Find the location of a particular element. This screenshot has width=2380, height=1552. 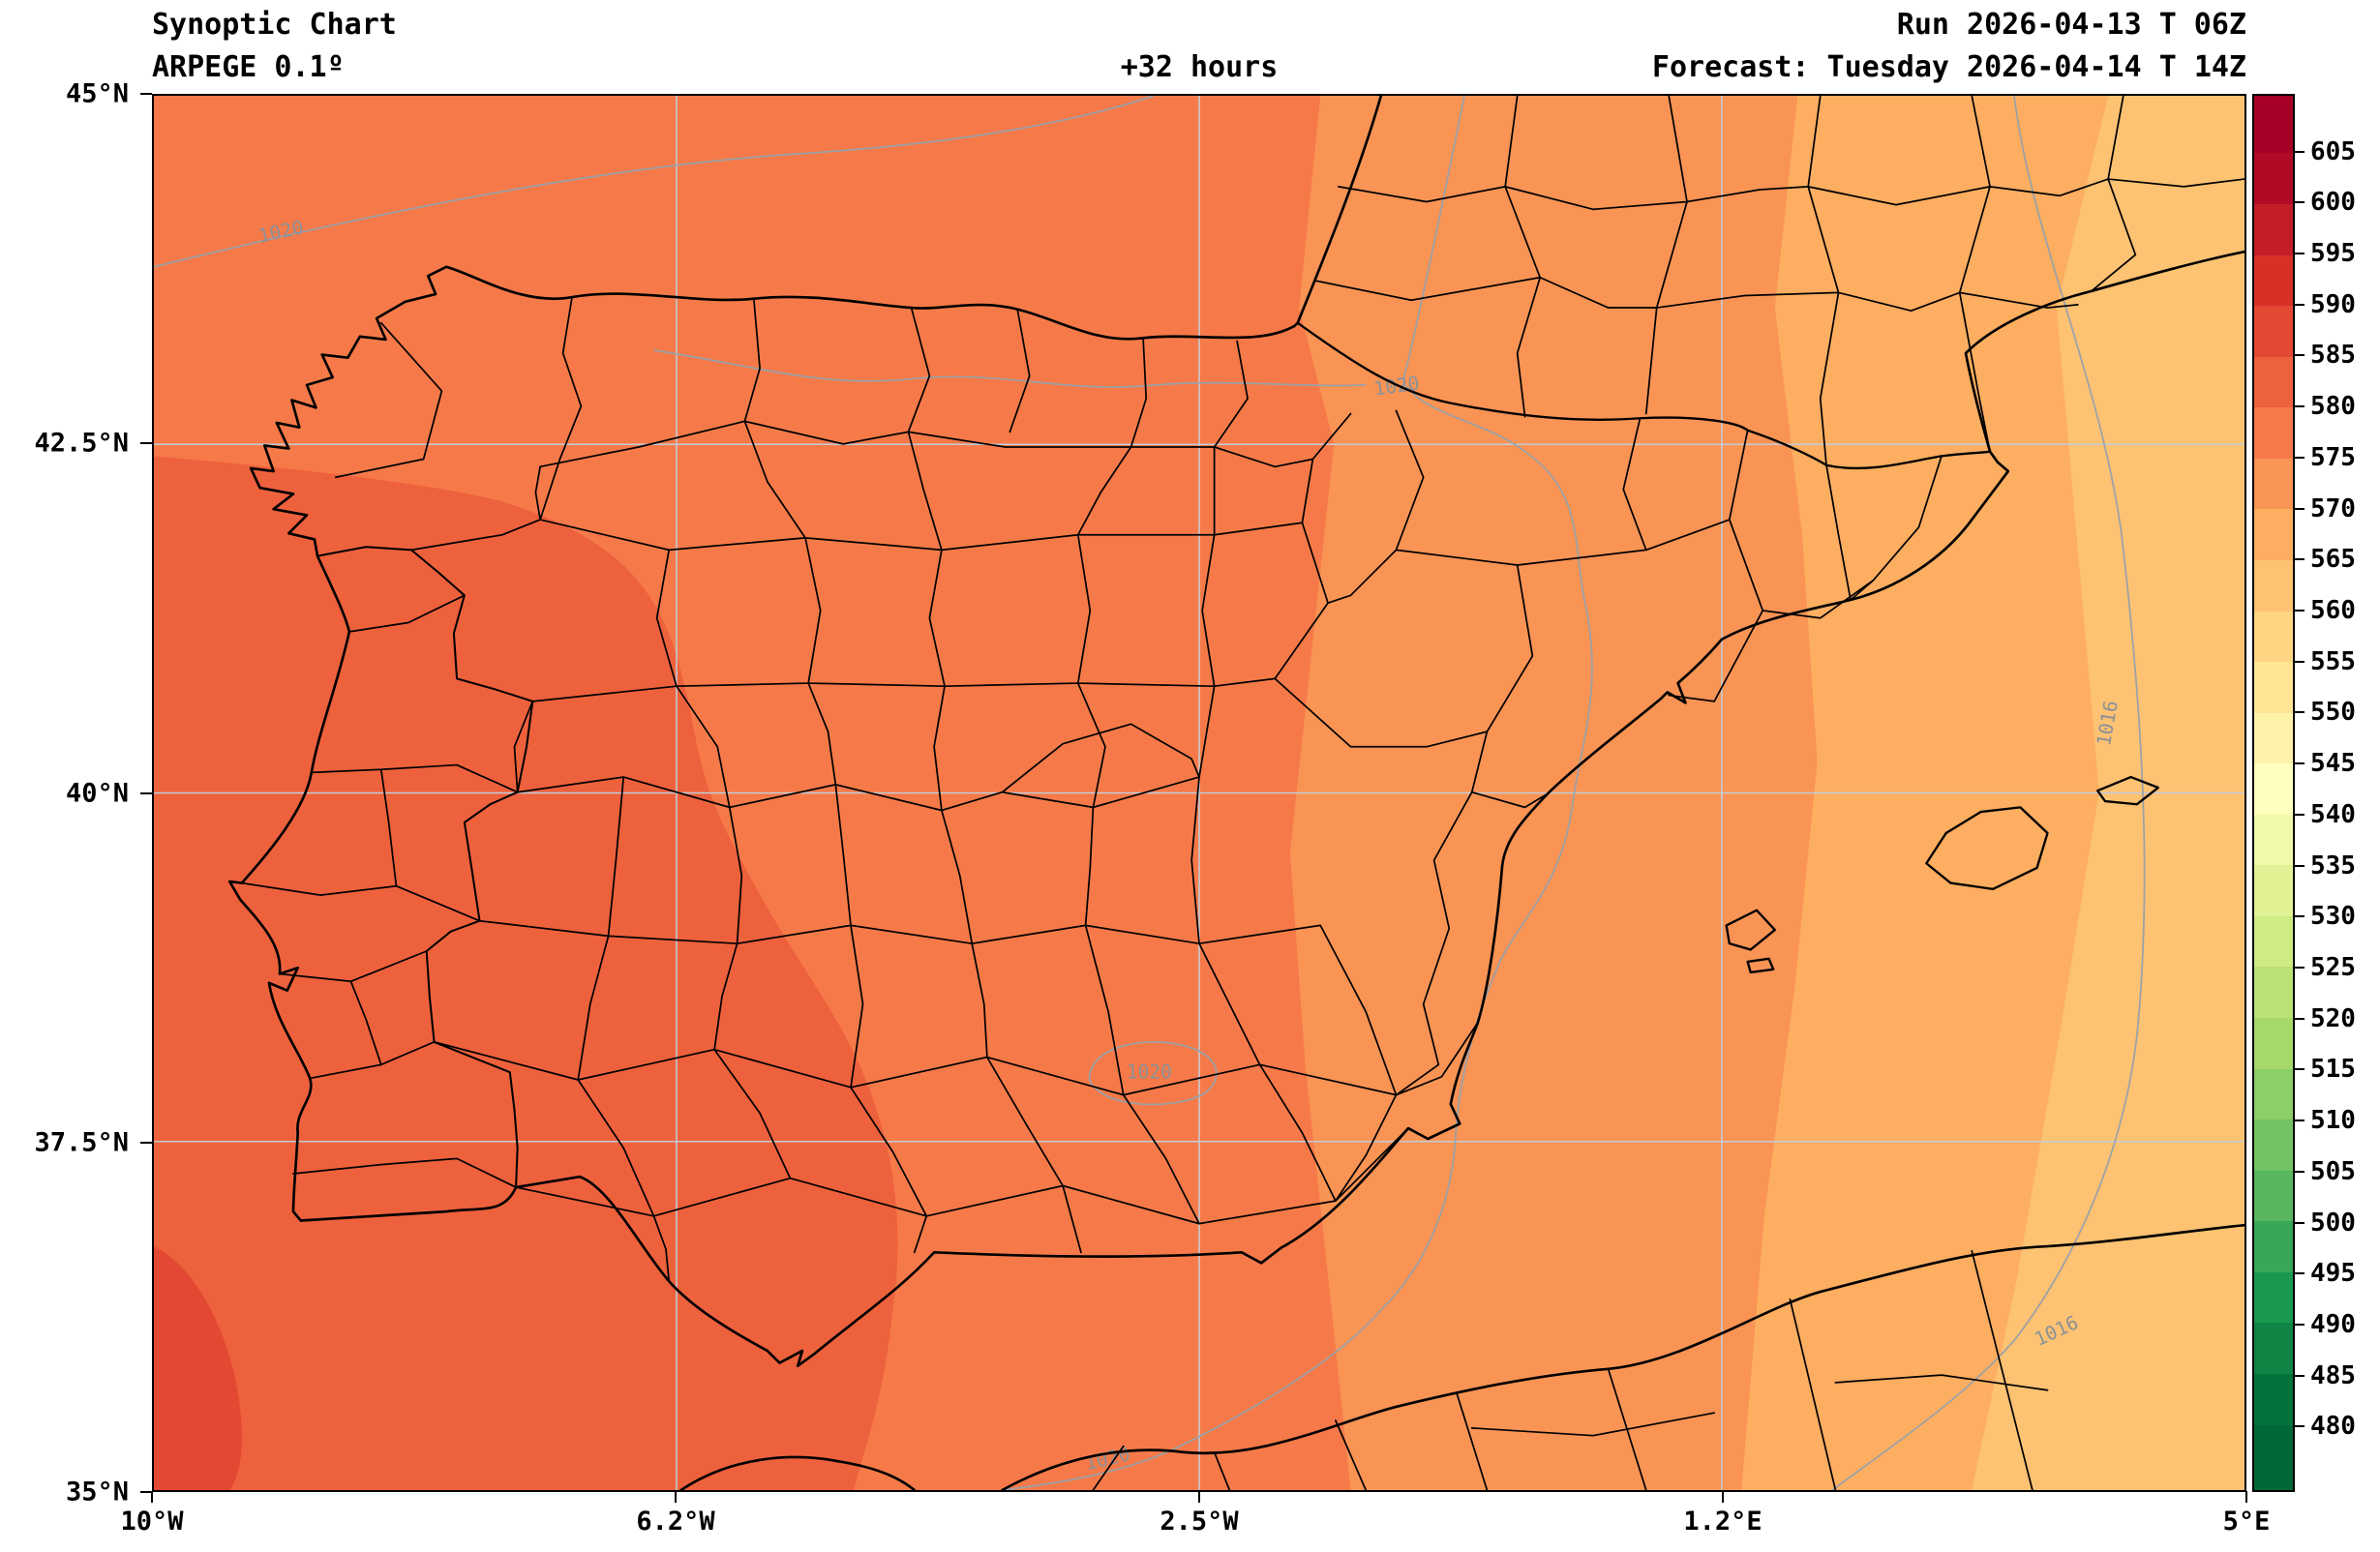

colorbar-tick-label: 520 is located at coordinates (2333, 1018).